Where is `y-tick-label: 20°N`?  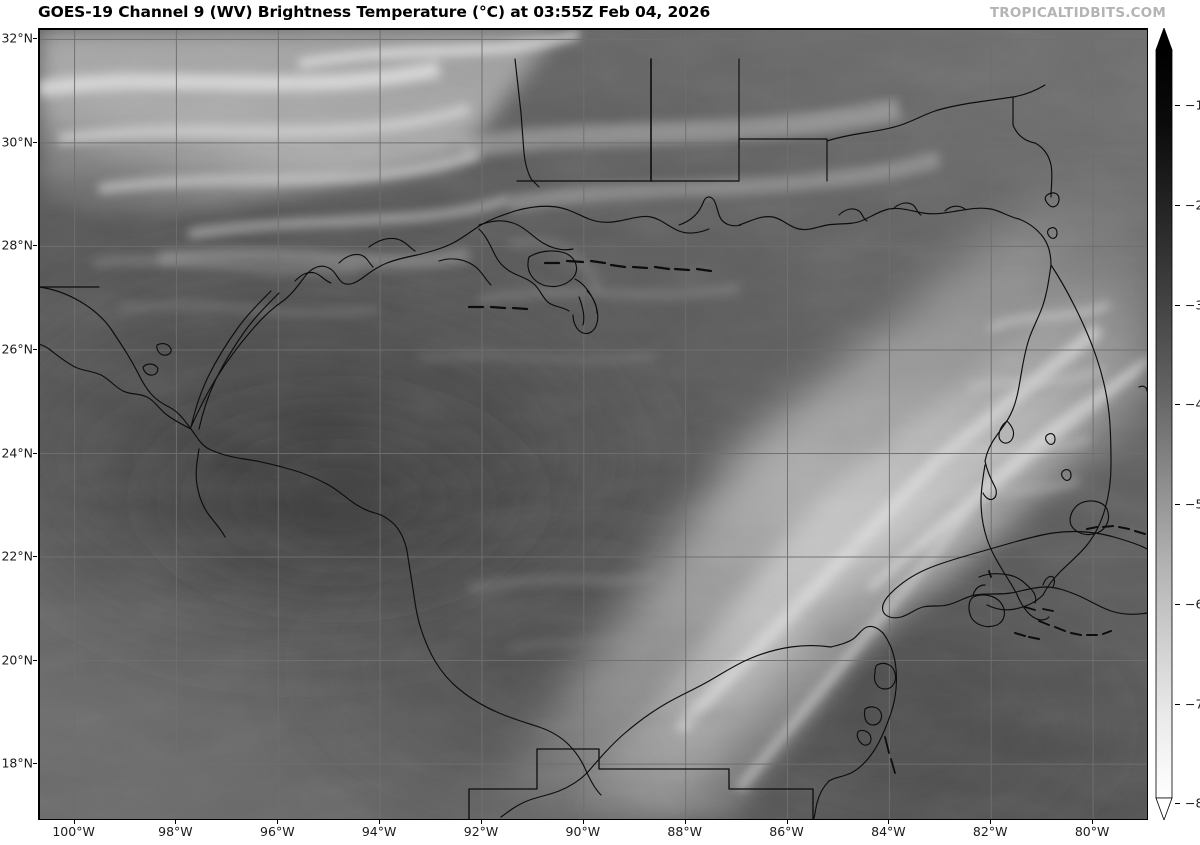
y-tick-label: 20°N is located at coordinates (17, 659).